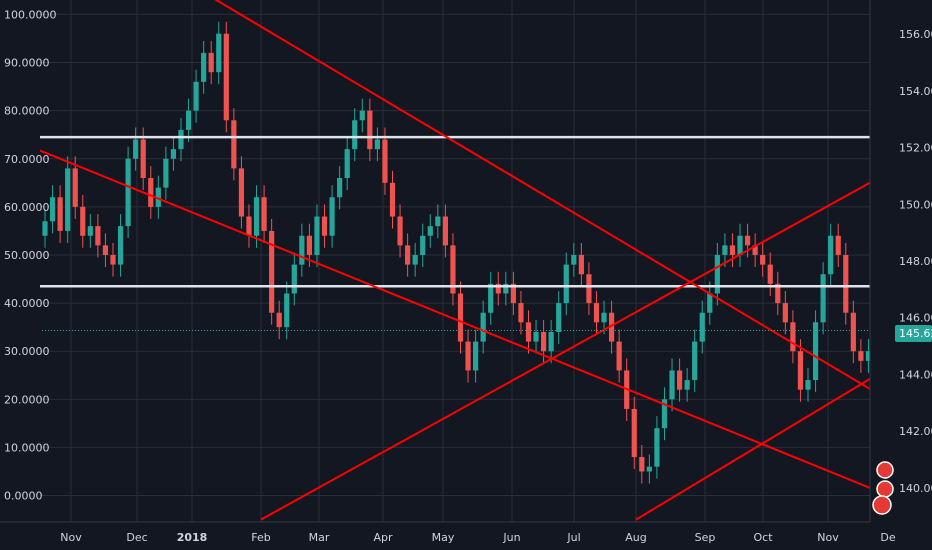  I want to click on left-axis-tick-label: 70.0000, so click(27, 159).